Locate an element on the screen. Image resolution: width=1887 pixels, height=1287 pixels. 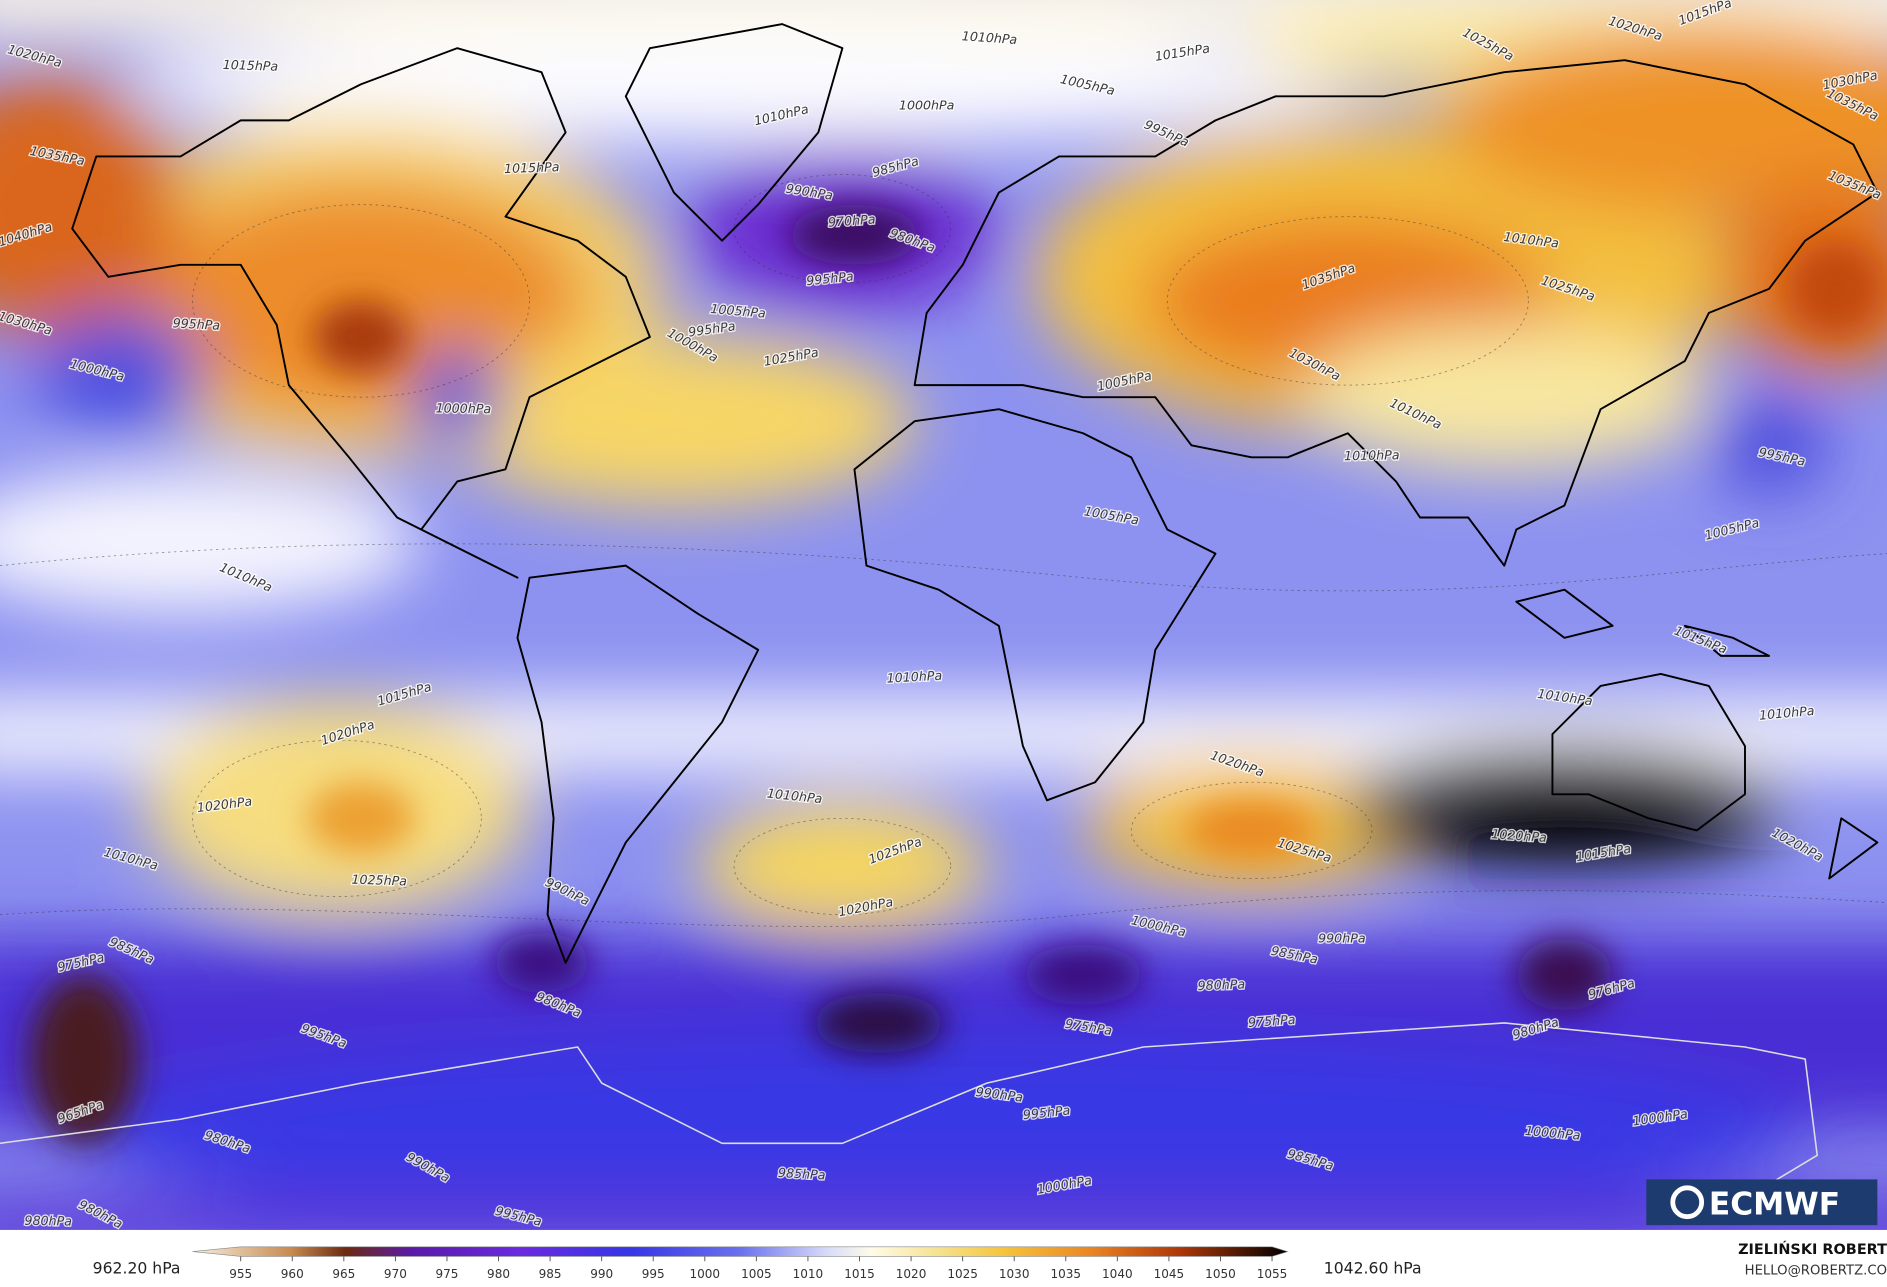
colorbar-tick-label: 960 is located at coordinates (292, 1274).